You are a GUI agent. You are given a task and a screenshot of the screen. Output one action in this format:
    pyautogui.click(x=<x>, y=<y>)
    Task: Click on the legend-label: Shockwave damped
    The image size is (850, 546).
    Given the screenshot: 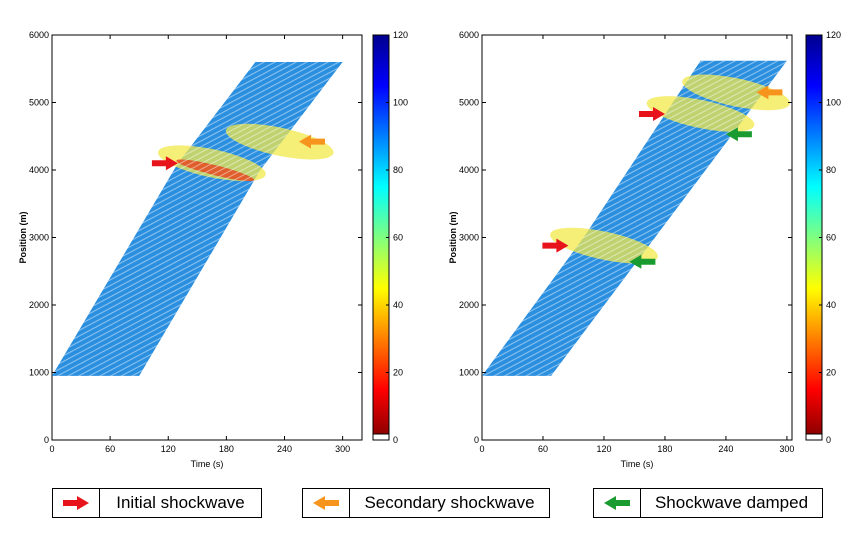 What is the action you would take?
    pyautogui.click(x=731, y=502)
    